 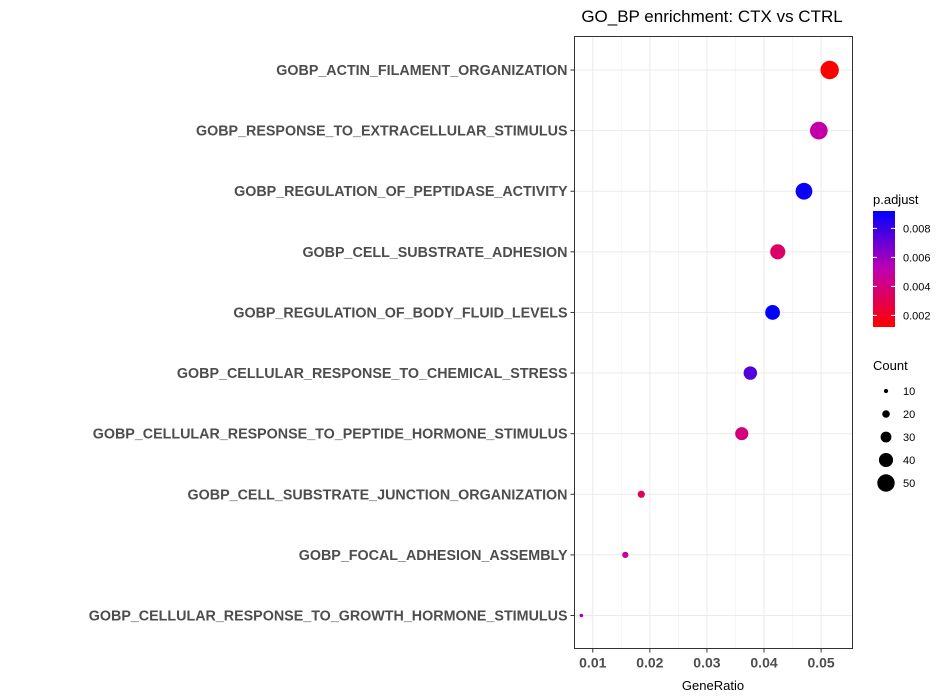 What do you see at coordinates (820, 663) in the screenshot?
I see `x-tick-label: 0.05` at bounding box center [820, 663].